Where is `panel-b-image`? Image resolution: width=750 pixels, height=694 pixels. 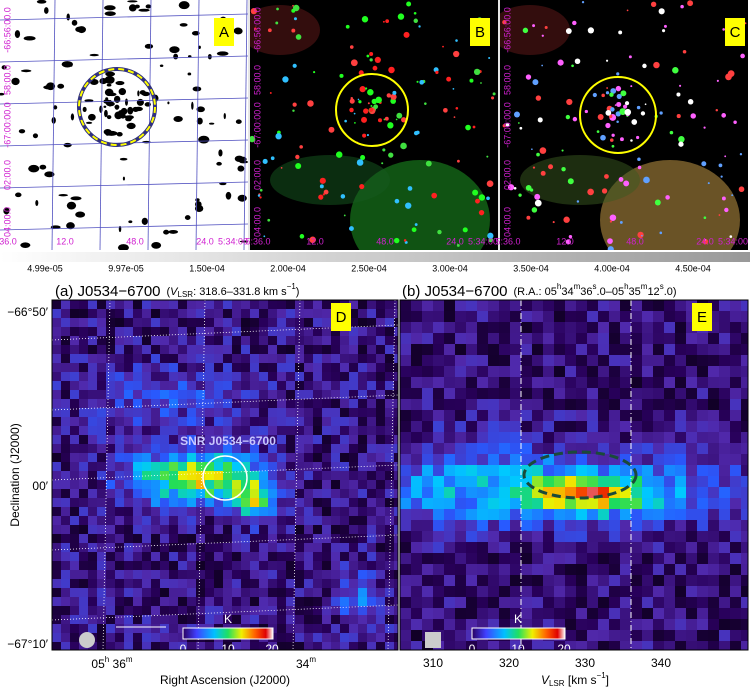 panel-b-image is located at coordinates (374, 125).